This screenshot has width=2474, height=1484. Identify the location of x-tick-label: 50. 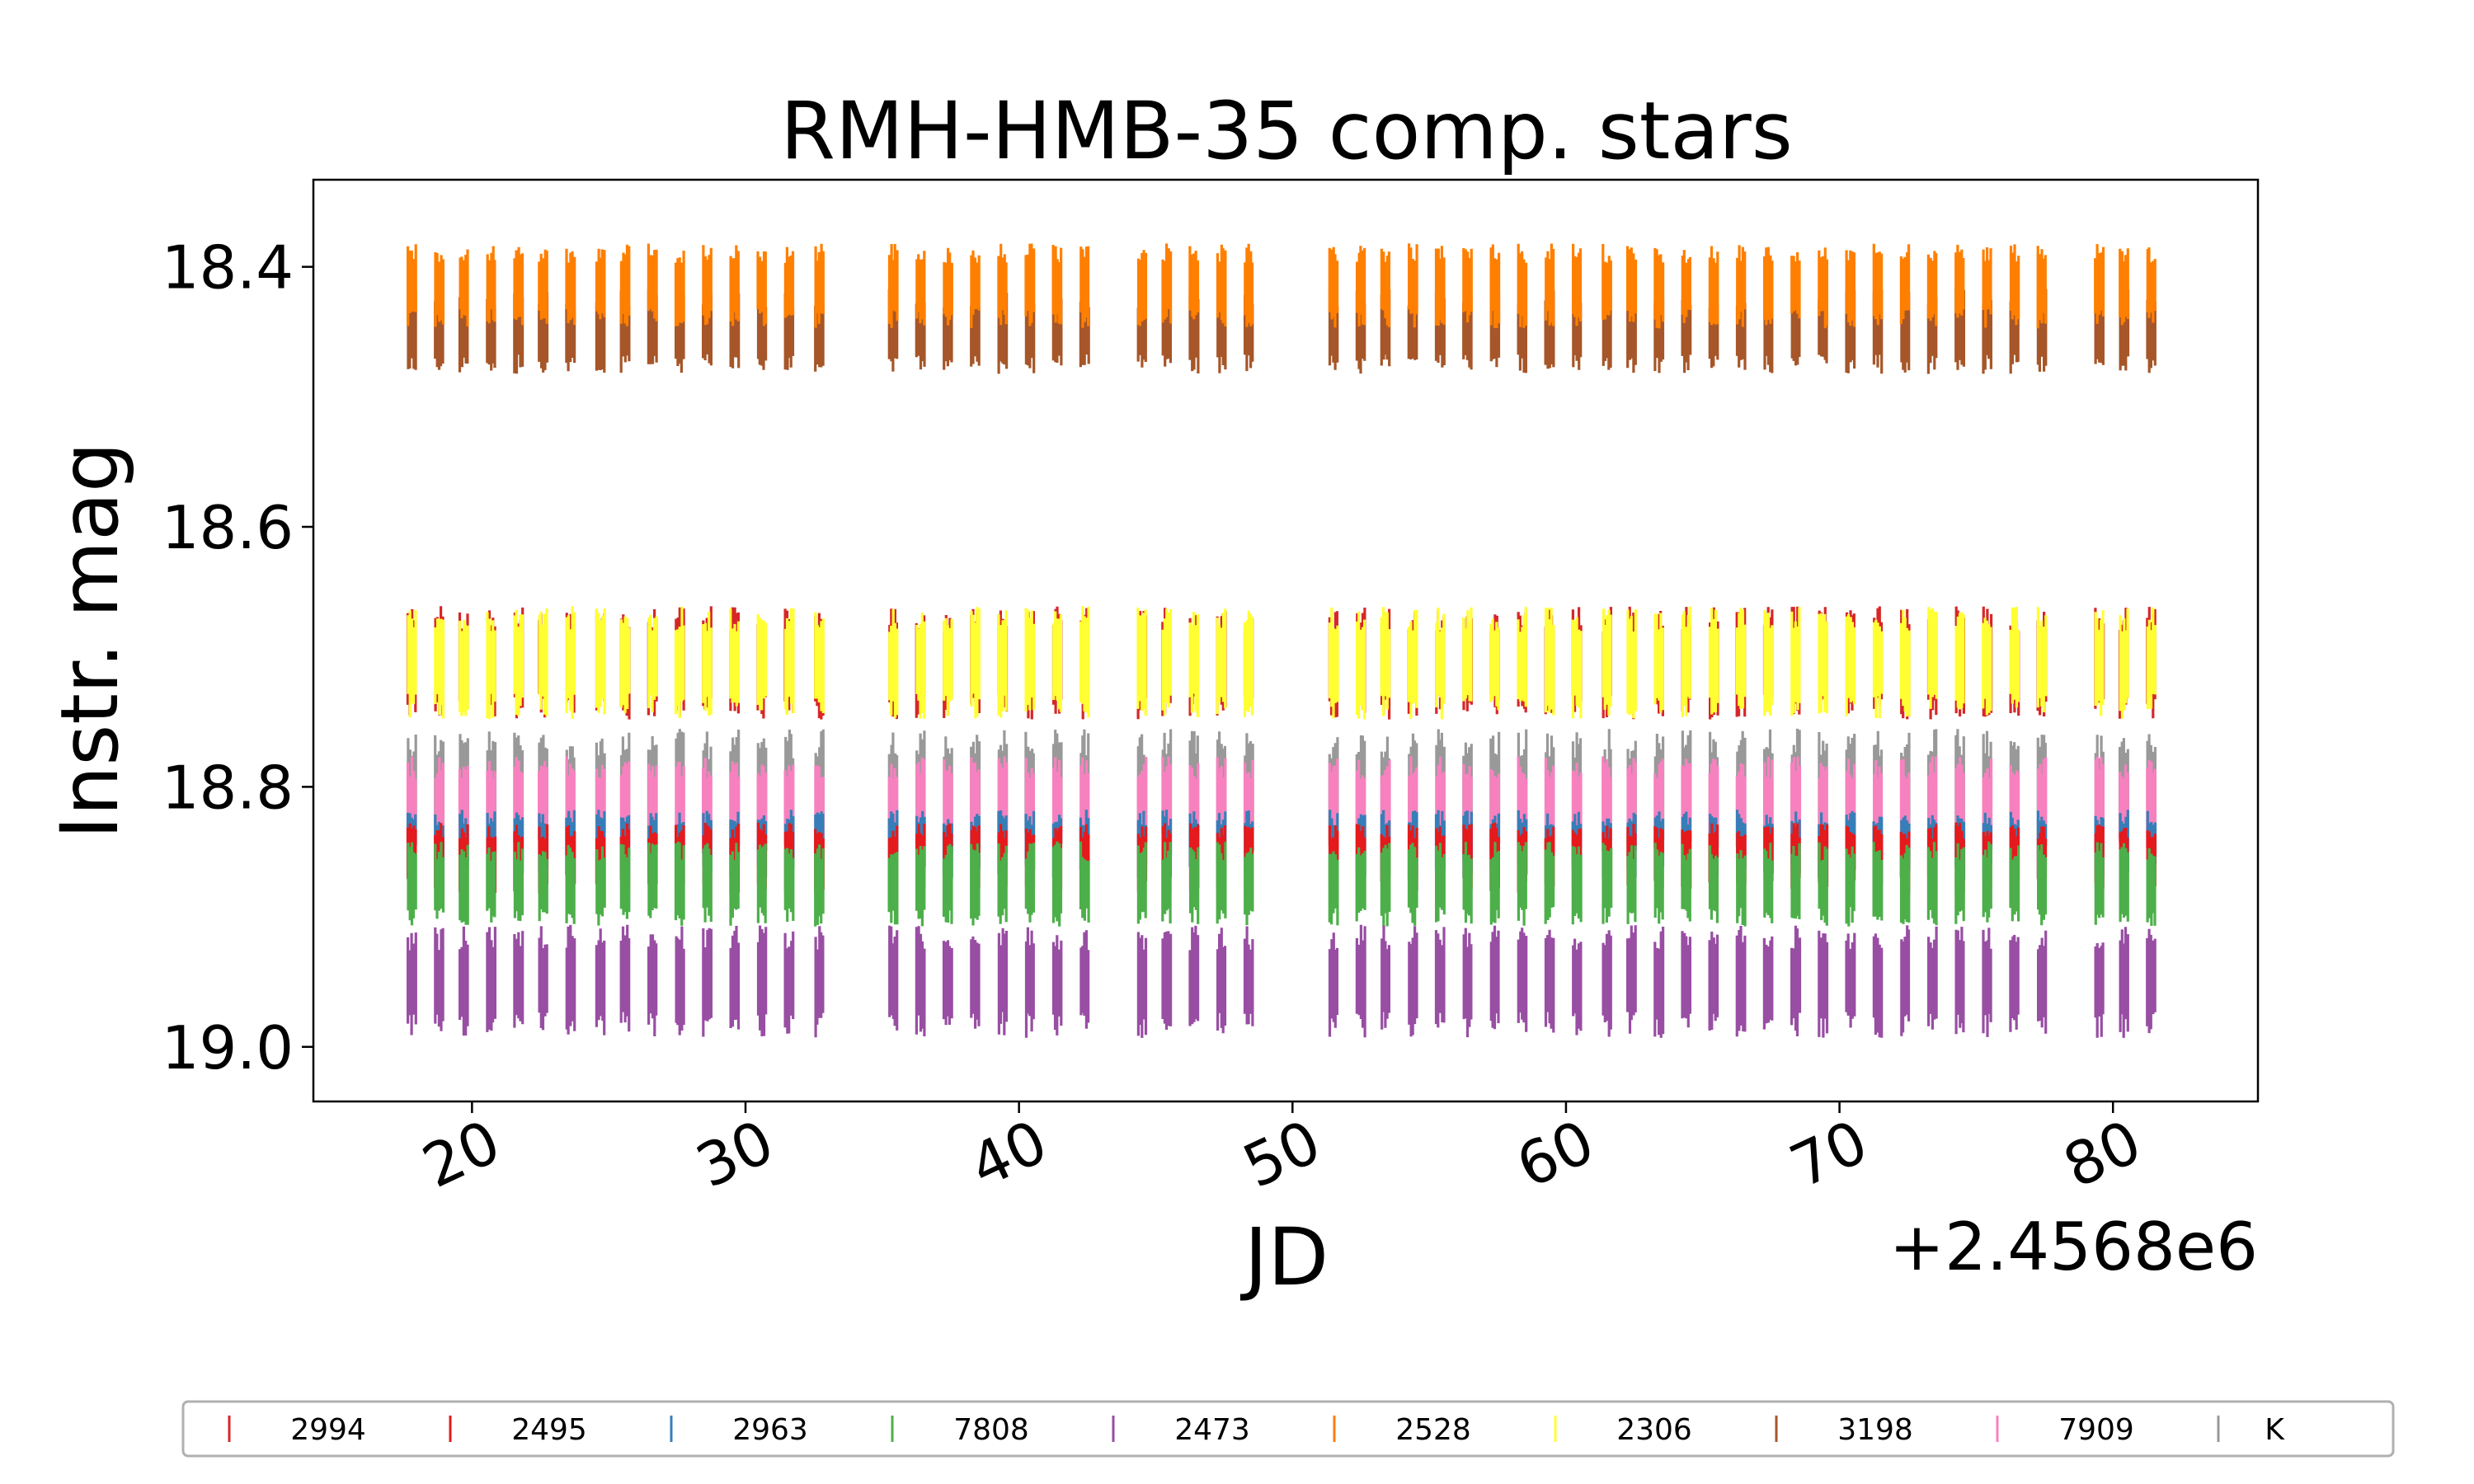
(1282, 1153).